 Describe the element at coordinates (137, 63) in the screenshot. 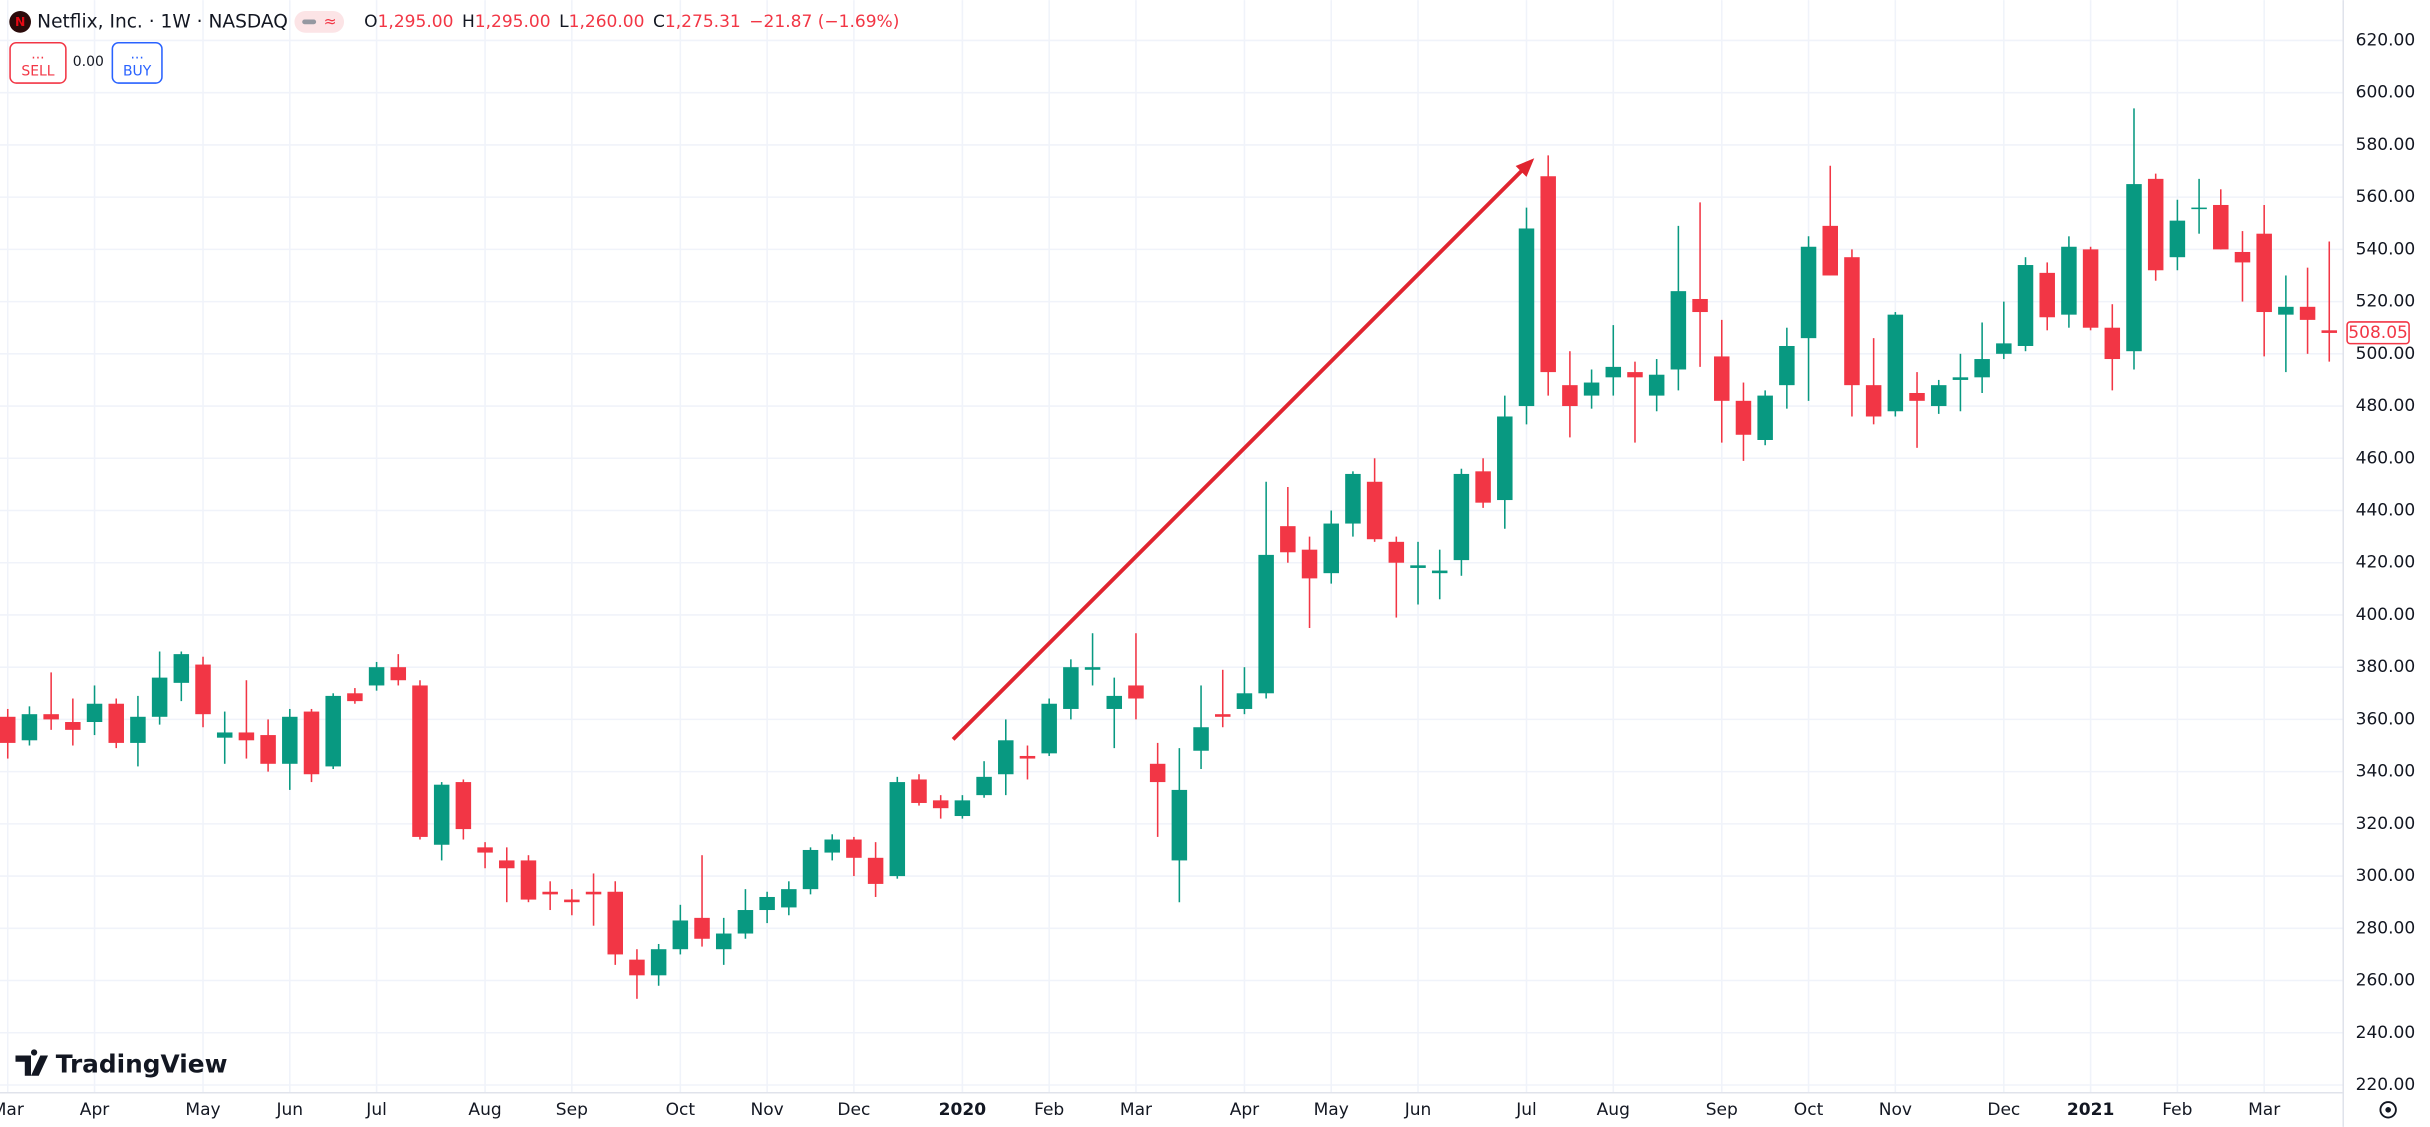

I see `buy-button` at that location.